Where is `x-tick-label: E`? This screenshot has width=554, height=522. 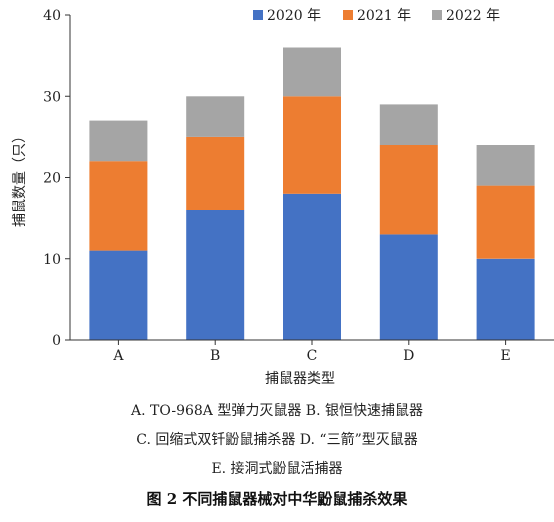 x-tick-label: E is located at coordinates (505, 356).